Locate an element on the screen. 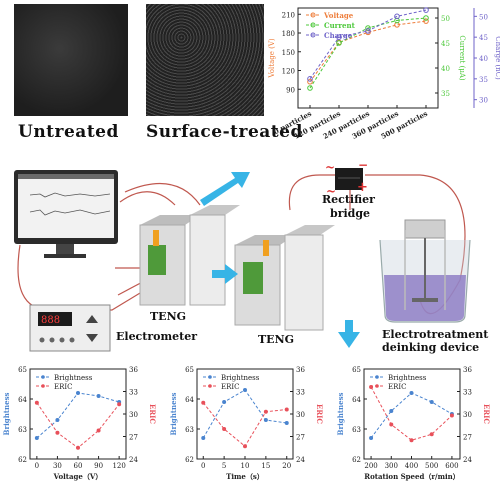 This screenshot has width=500, height=489. minus-symbol: − is located at coordinates (363, 165).